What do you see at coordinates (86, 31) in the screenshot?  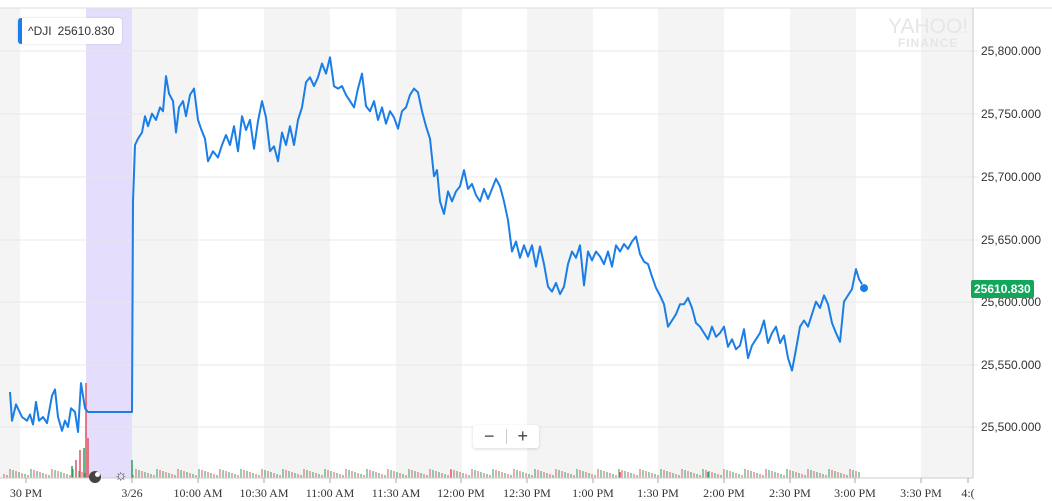 I see `legend-value: 25610.830` at bounding box center [86, 31].